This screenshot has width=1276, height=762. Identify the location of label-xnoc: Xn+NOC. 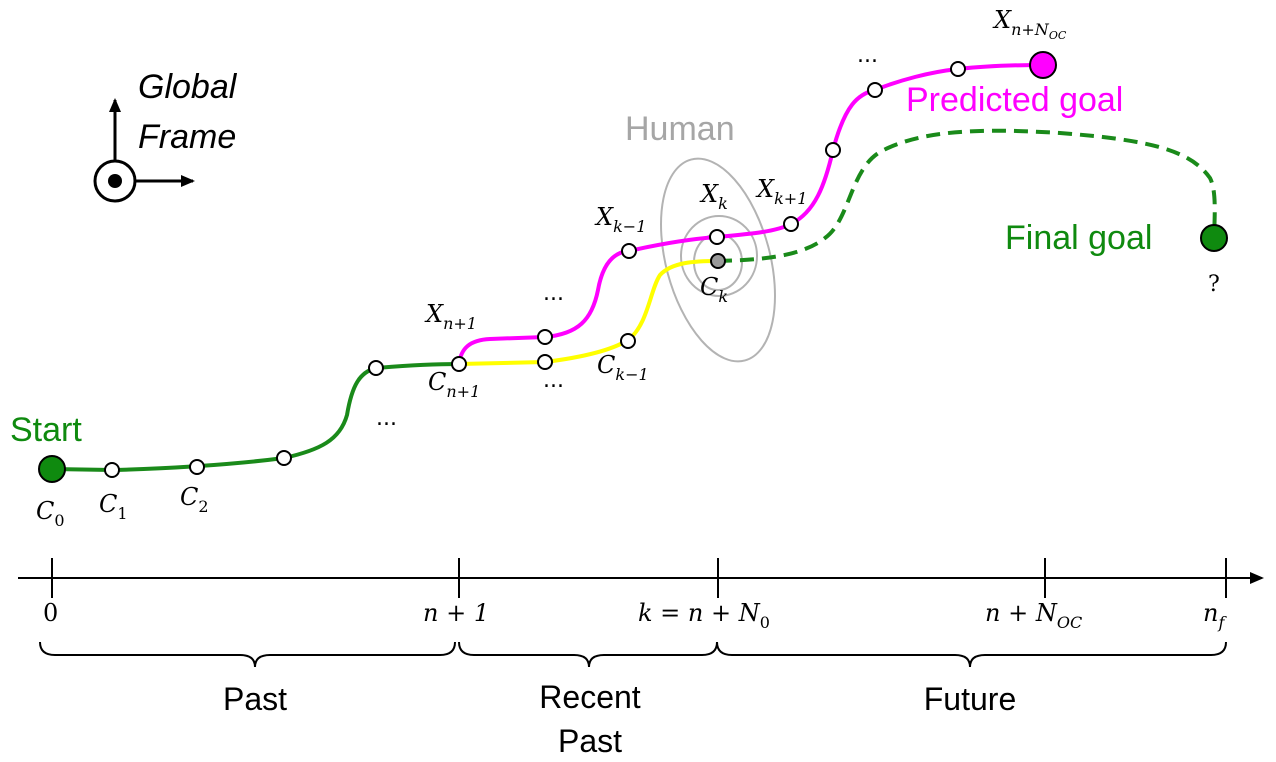
(1029, 24).